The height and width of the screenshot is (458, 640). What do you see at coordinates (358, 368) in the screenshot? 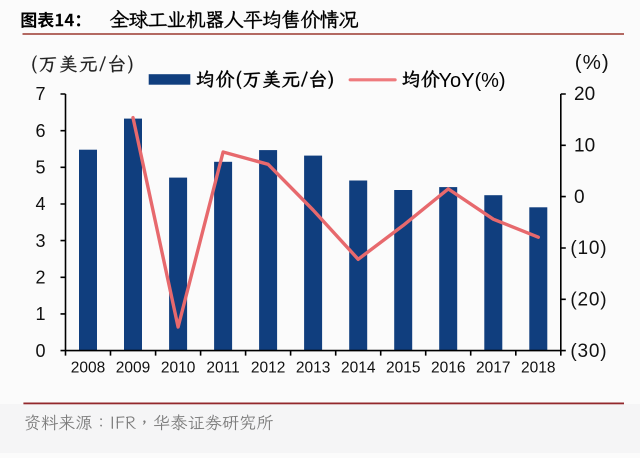
I see `svg-text: 2014` at bounding box center [358, 368].